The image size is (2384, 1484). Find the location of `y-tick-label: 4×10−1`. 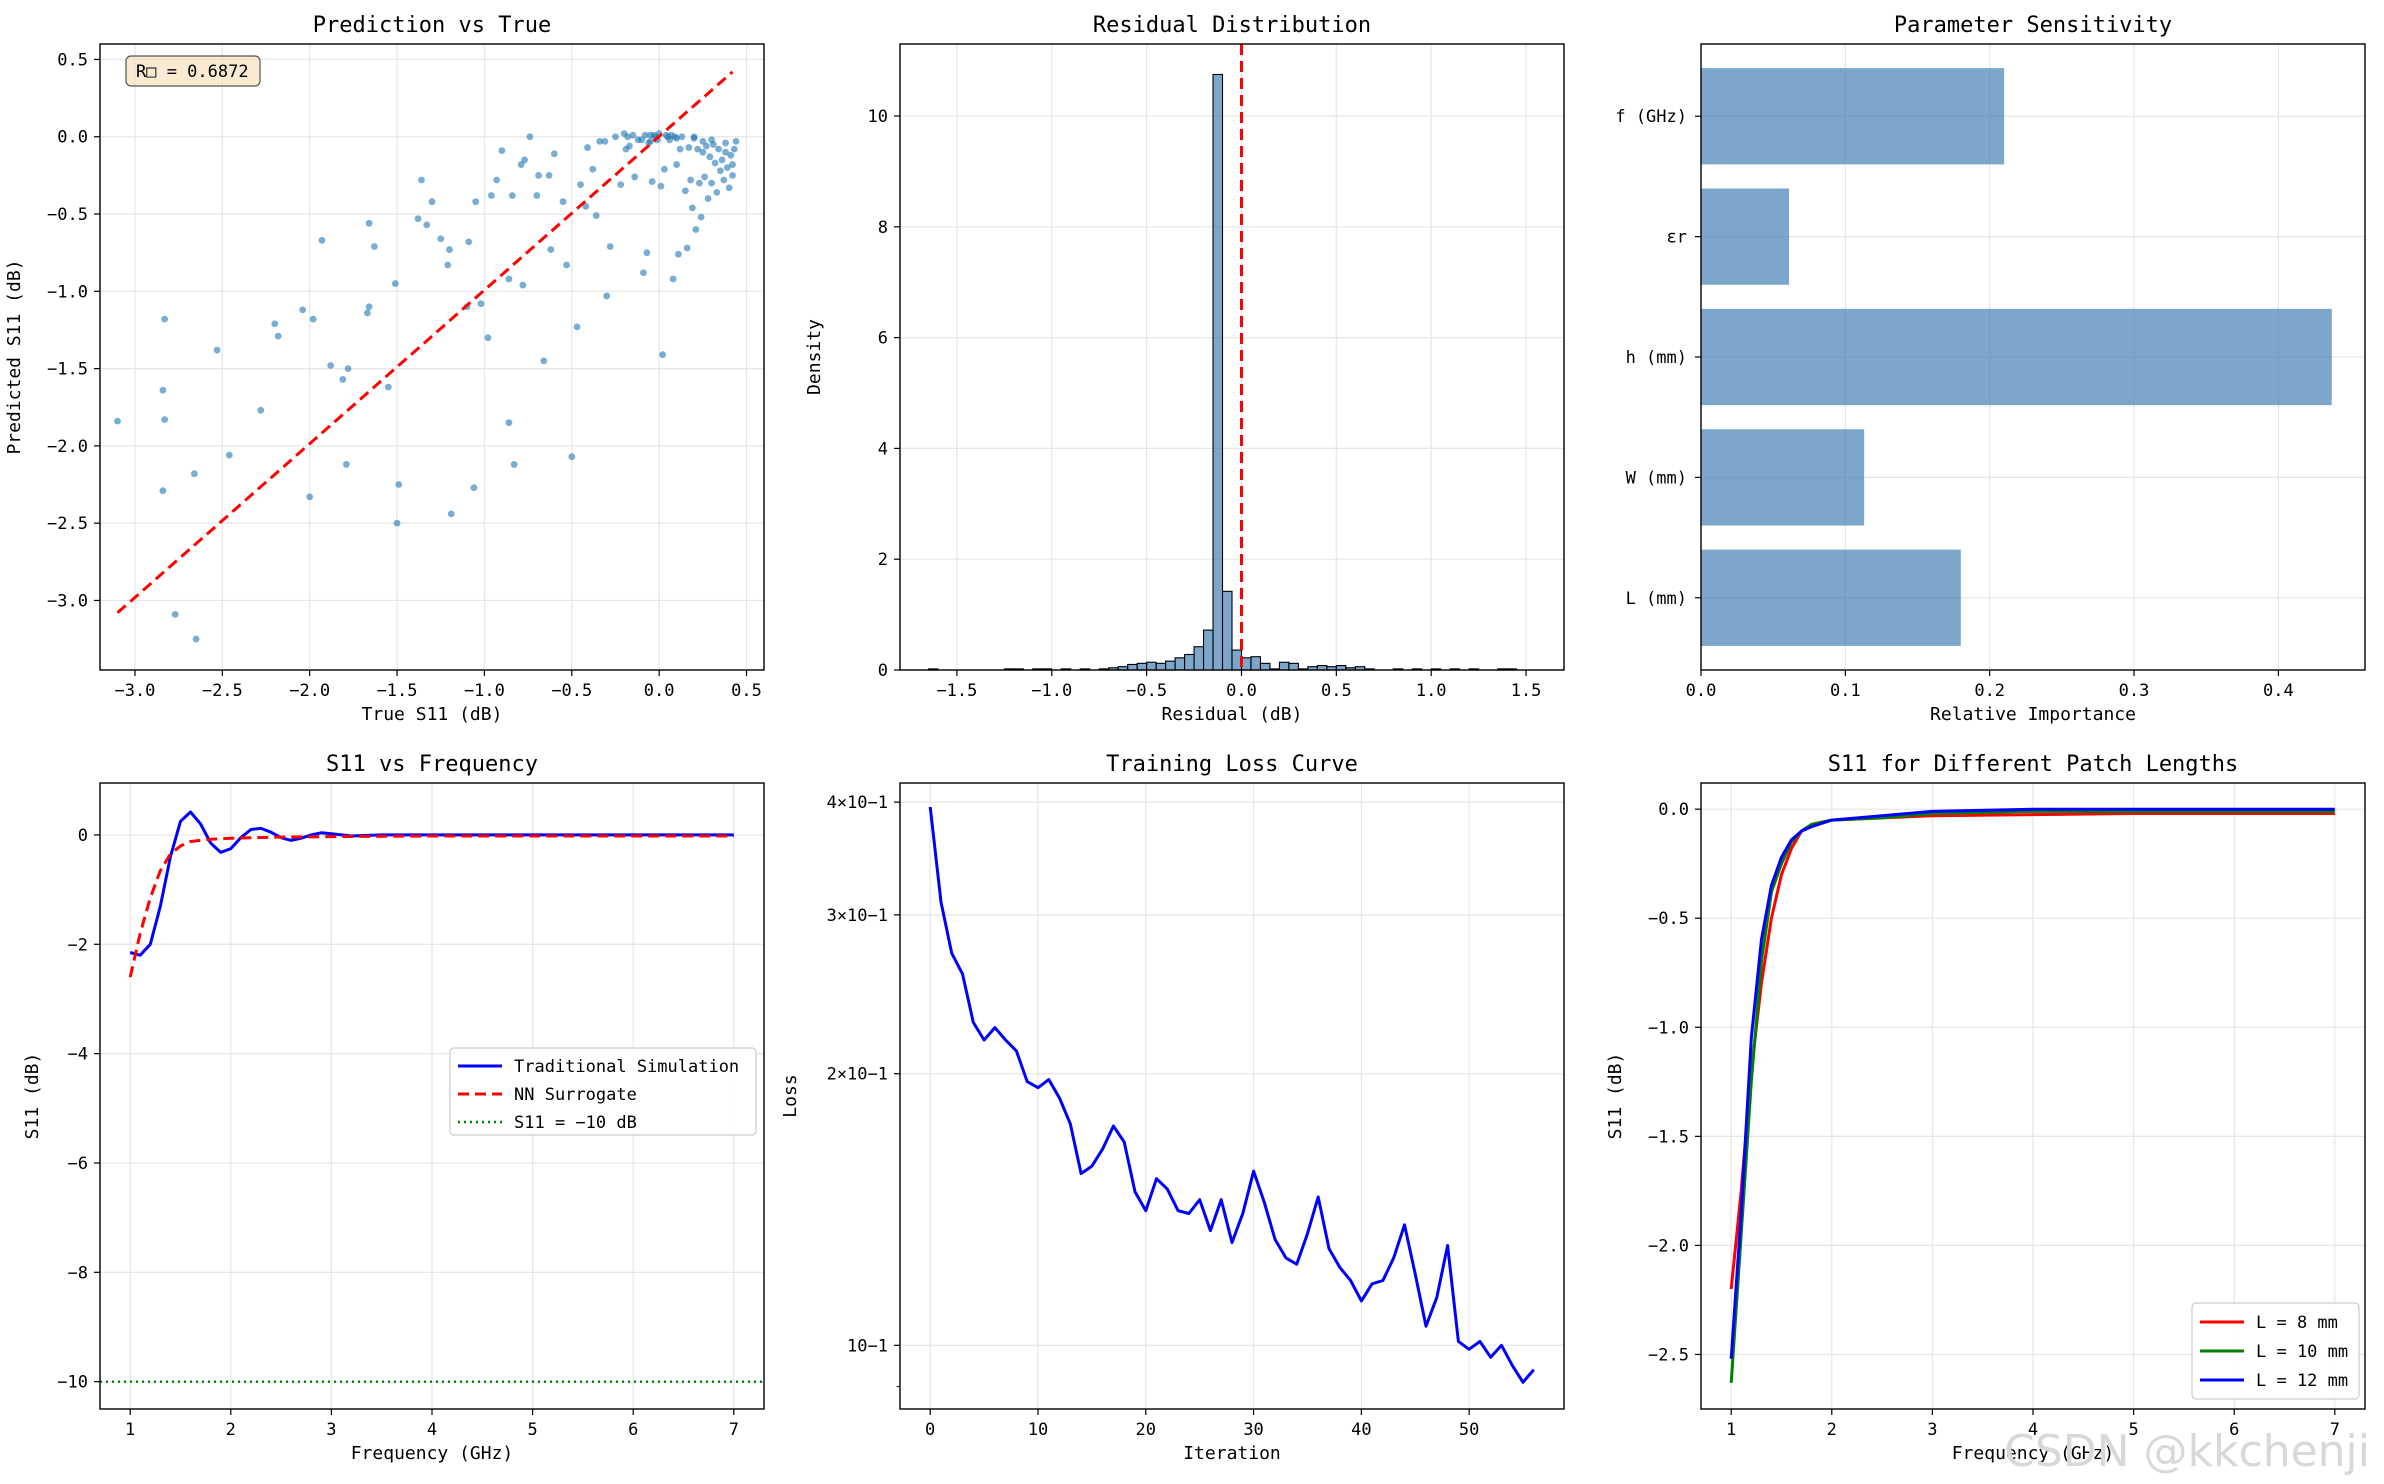

y-tick-label: 4×10−1 is located at coordinates (857, 803).